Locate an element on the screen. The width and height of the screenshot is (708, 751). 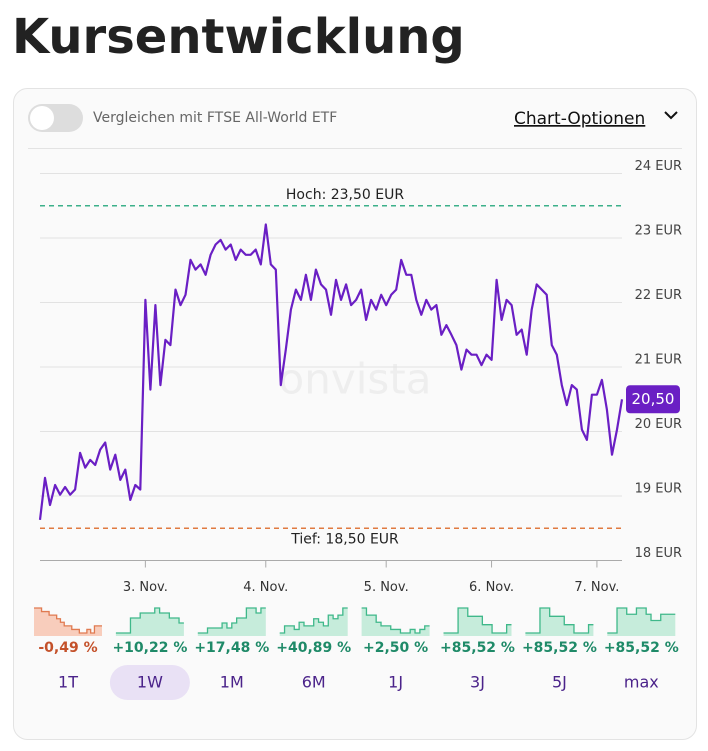
period-change: +40,89 % is located at coordinates (313, 648).